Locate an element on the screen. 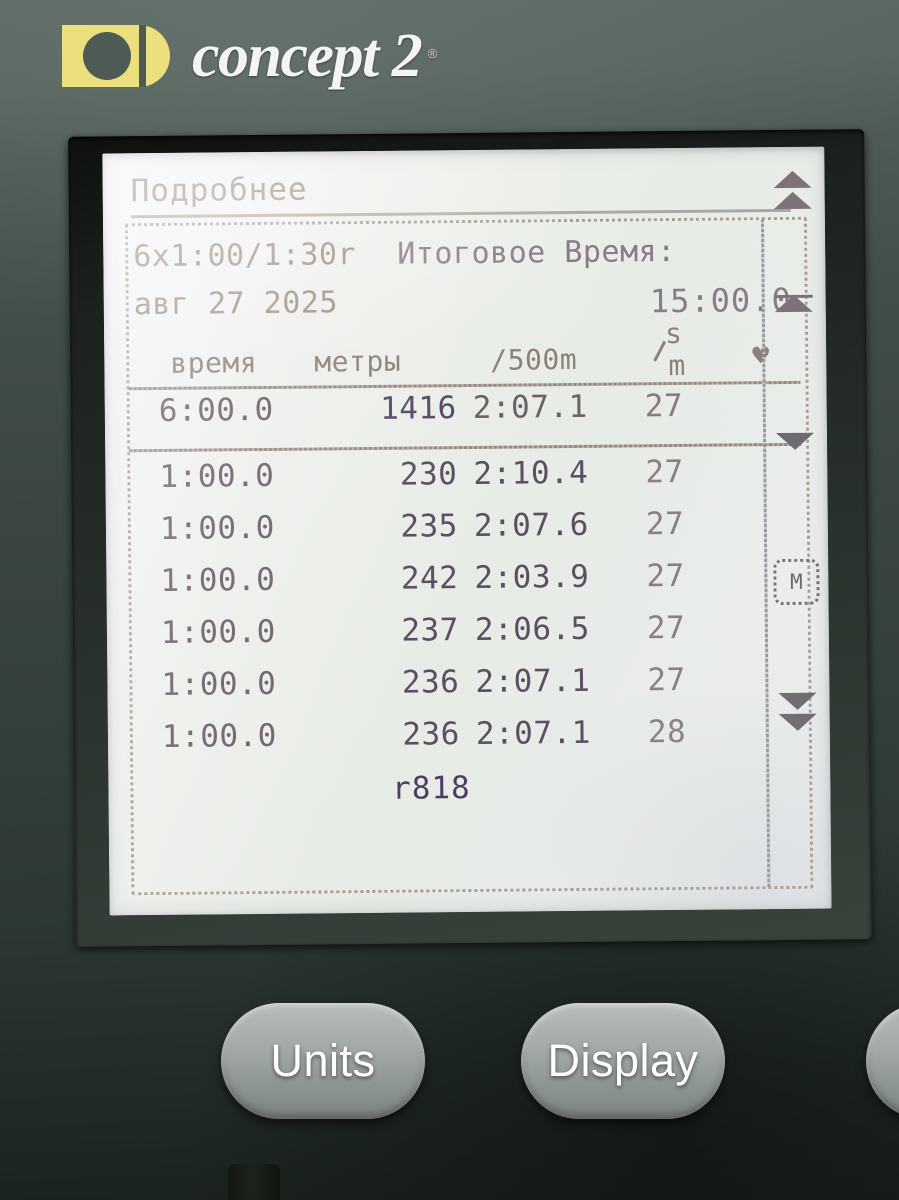 The image size is (899, 1200). concept2-disk-icon is located at coordinates (120, 56).